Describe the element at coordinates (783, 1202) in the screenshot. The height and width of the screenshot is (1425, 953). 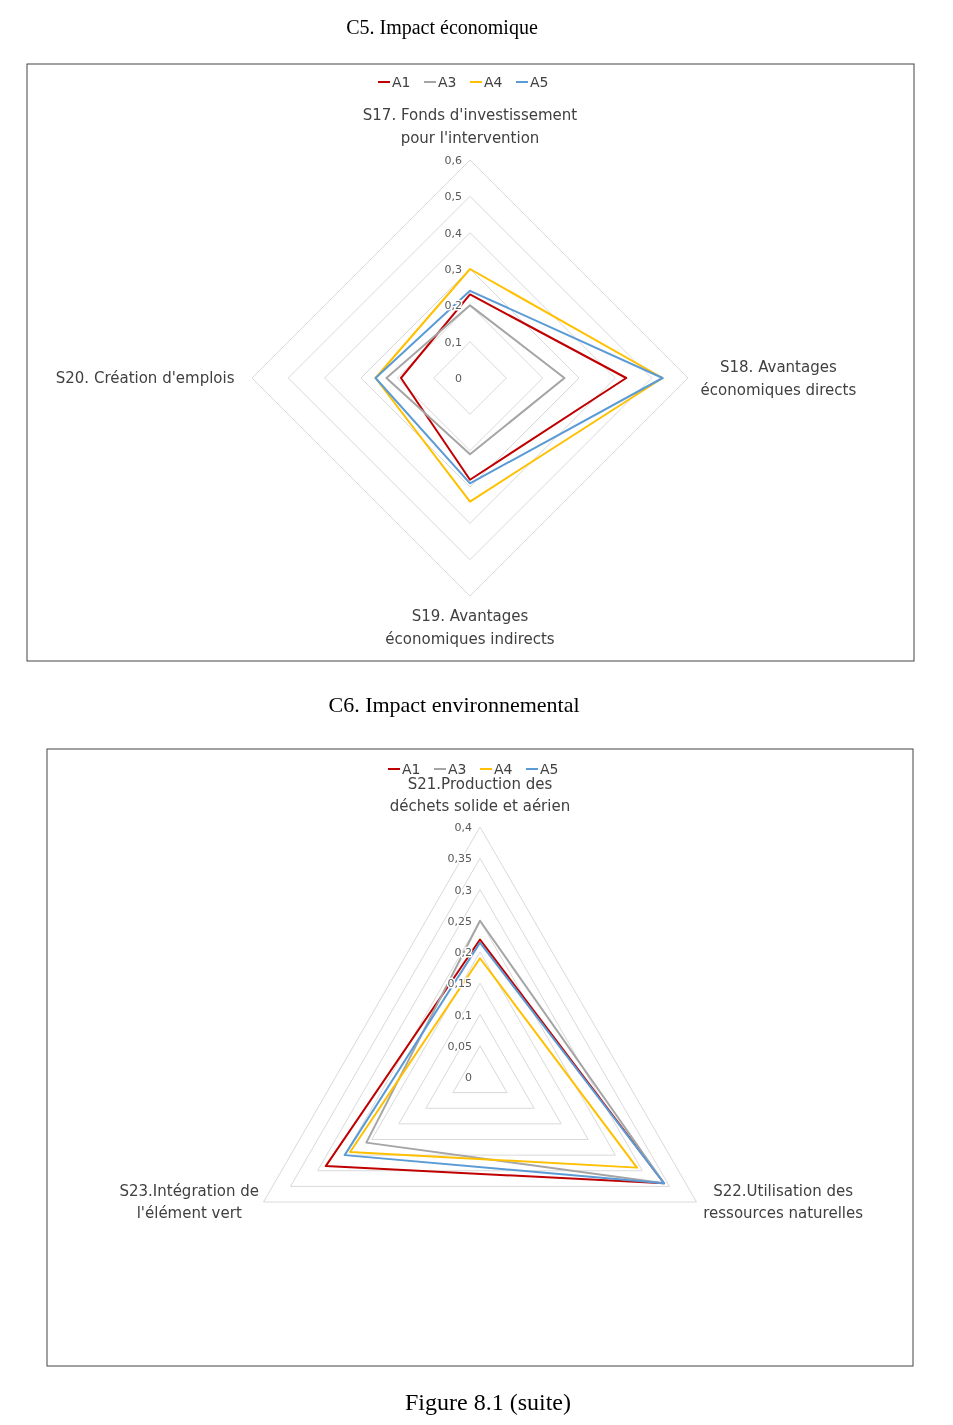
I see `spoke-label: S22.Utilisation des ressources naturelles` at that location.